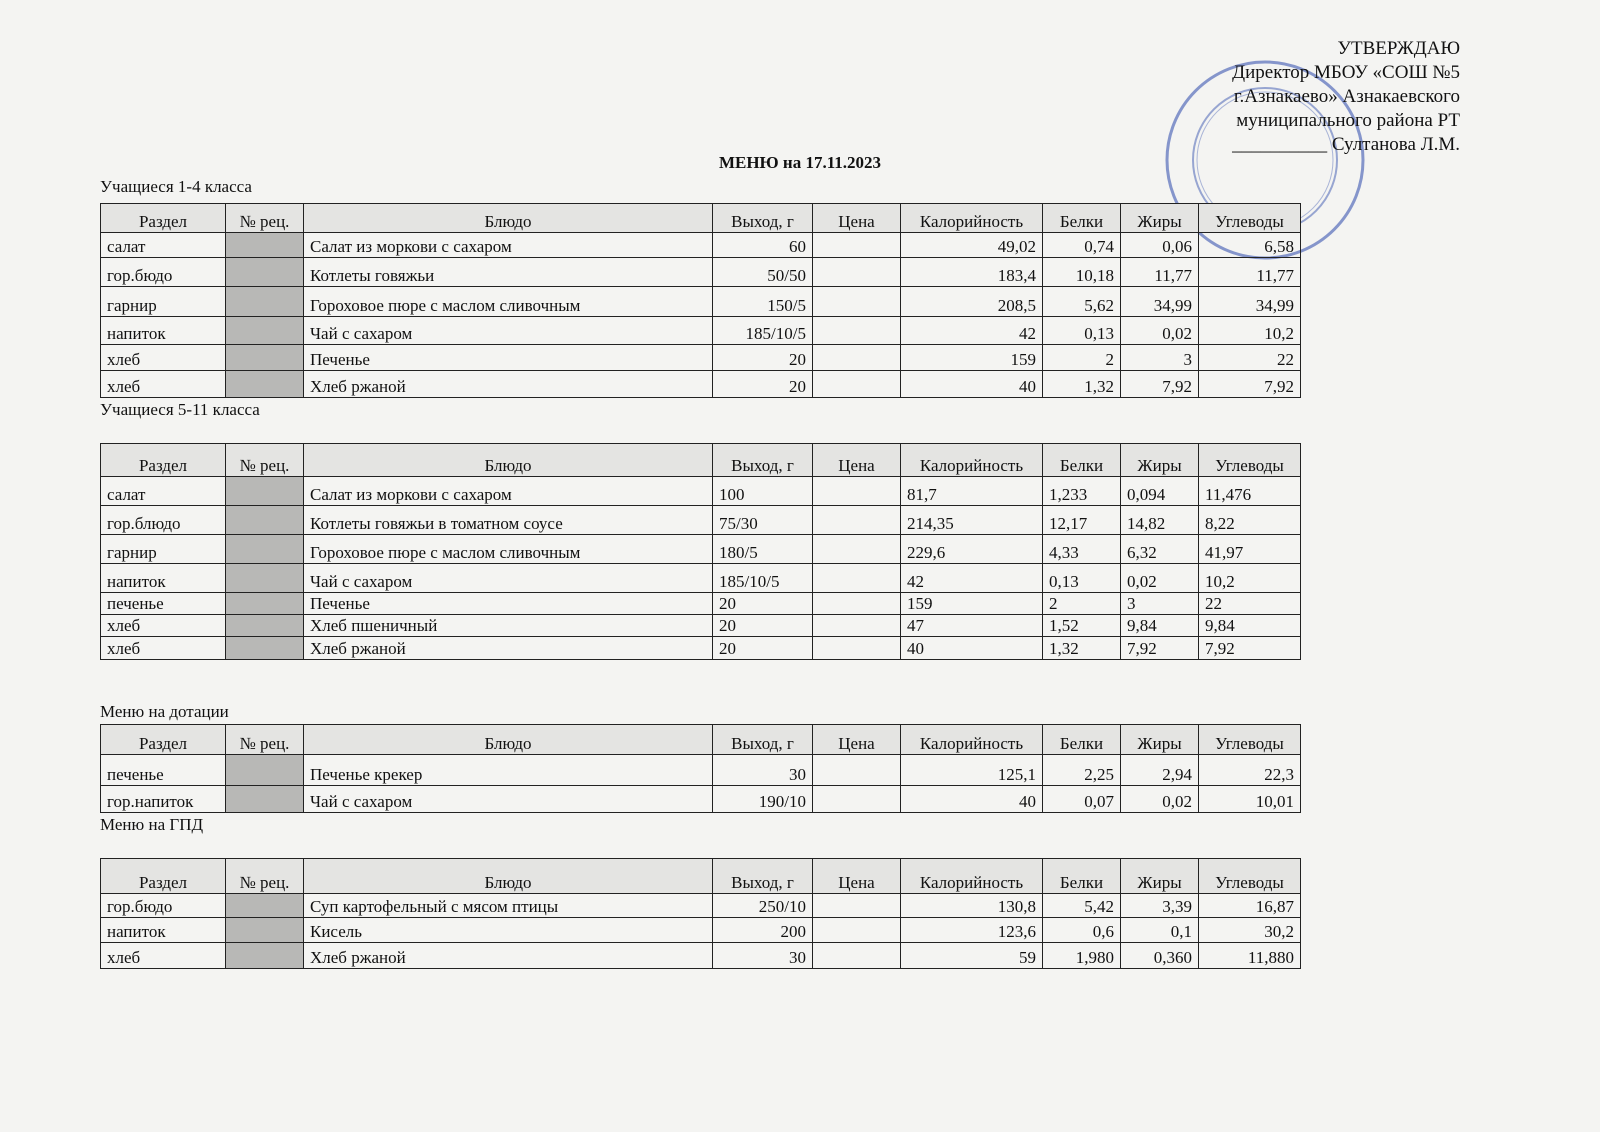 Image resolution: width=1600 pixels, height=1132 pixels. Describe the element at coordinates (1249, 330) in the screenshot. I see `table-cell: 10,2` at that location.